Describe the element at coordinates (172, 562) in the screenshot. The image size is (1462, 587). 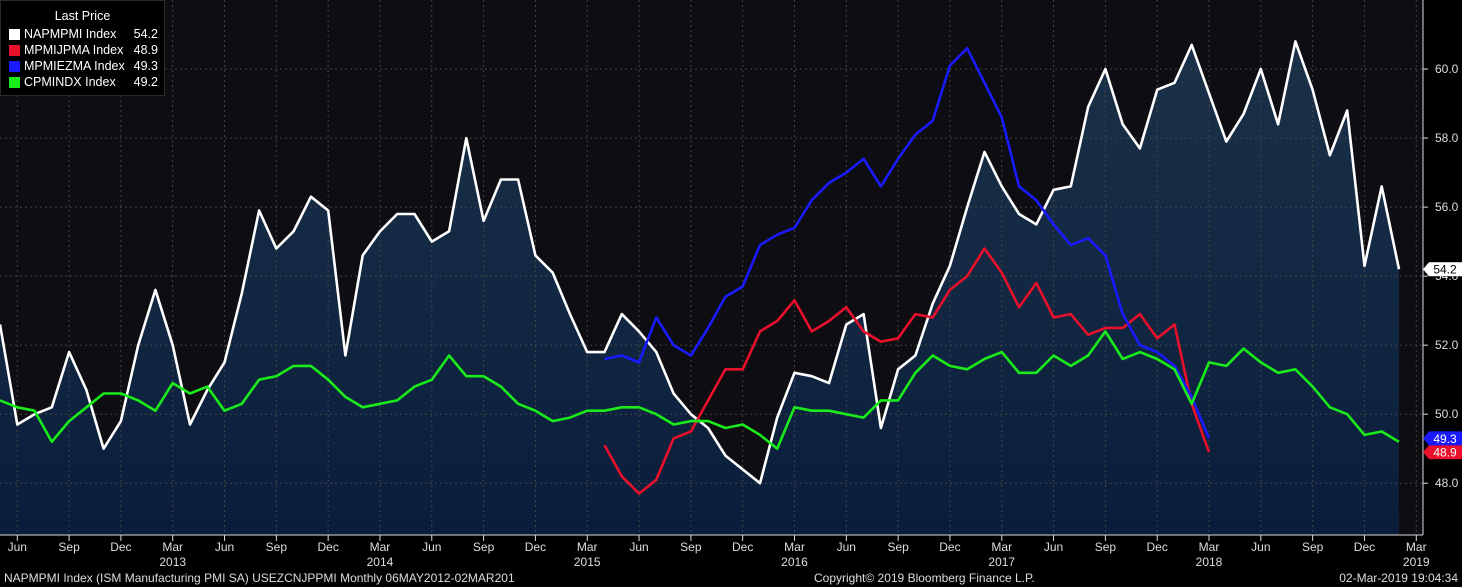
I see `x-tick-year-label: 2013` at that location.